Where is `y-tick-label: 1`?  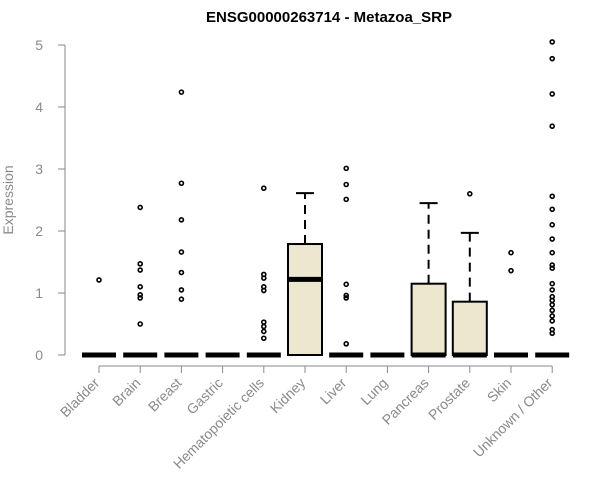
y-tick-label: 1 is located at coordinates (39, 293).